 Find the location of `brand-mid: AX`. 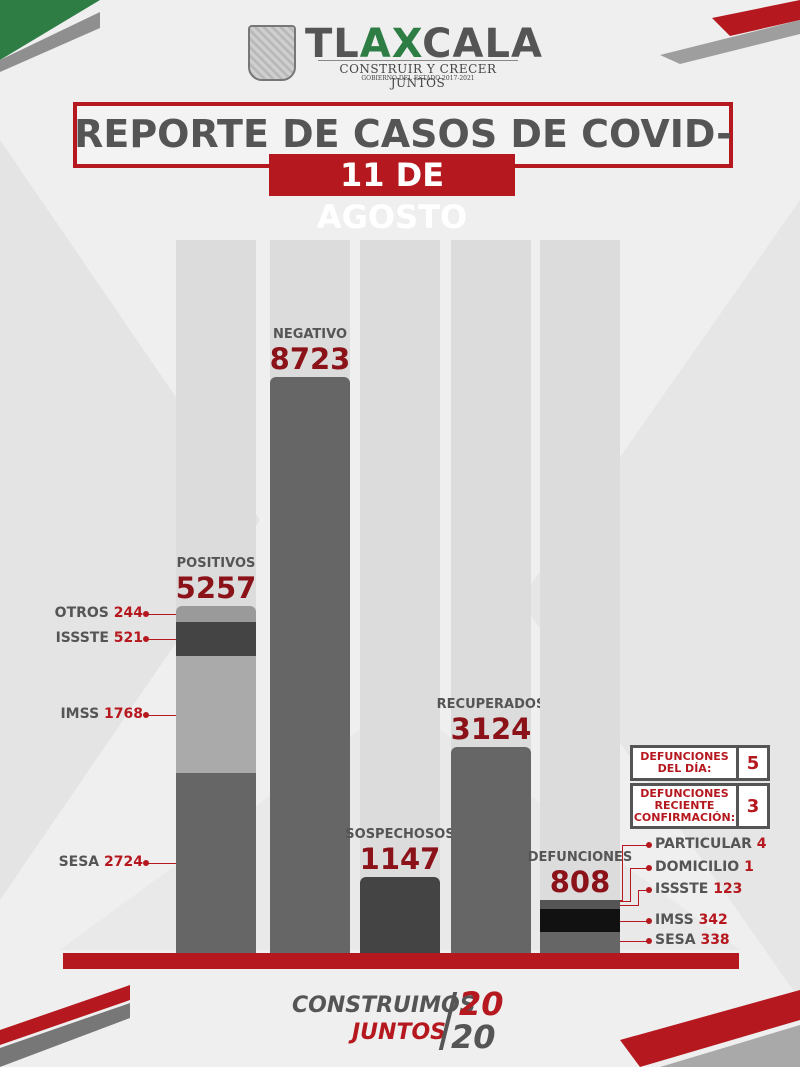

brand-mid: AX is located at coordinates (391, 44).